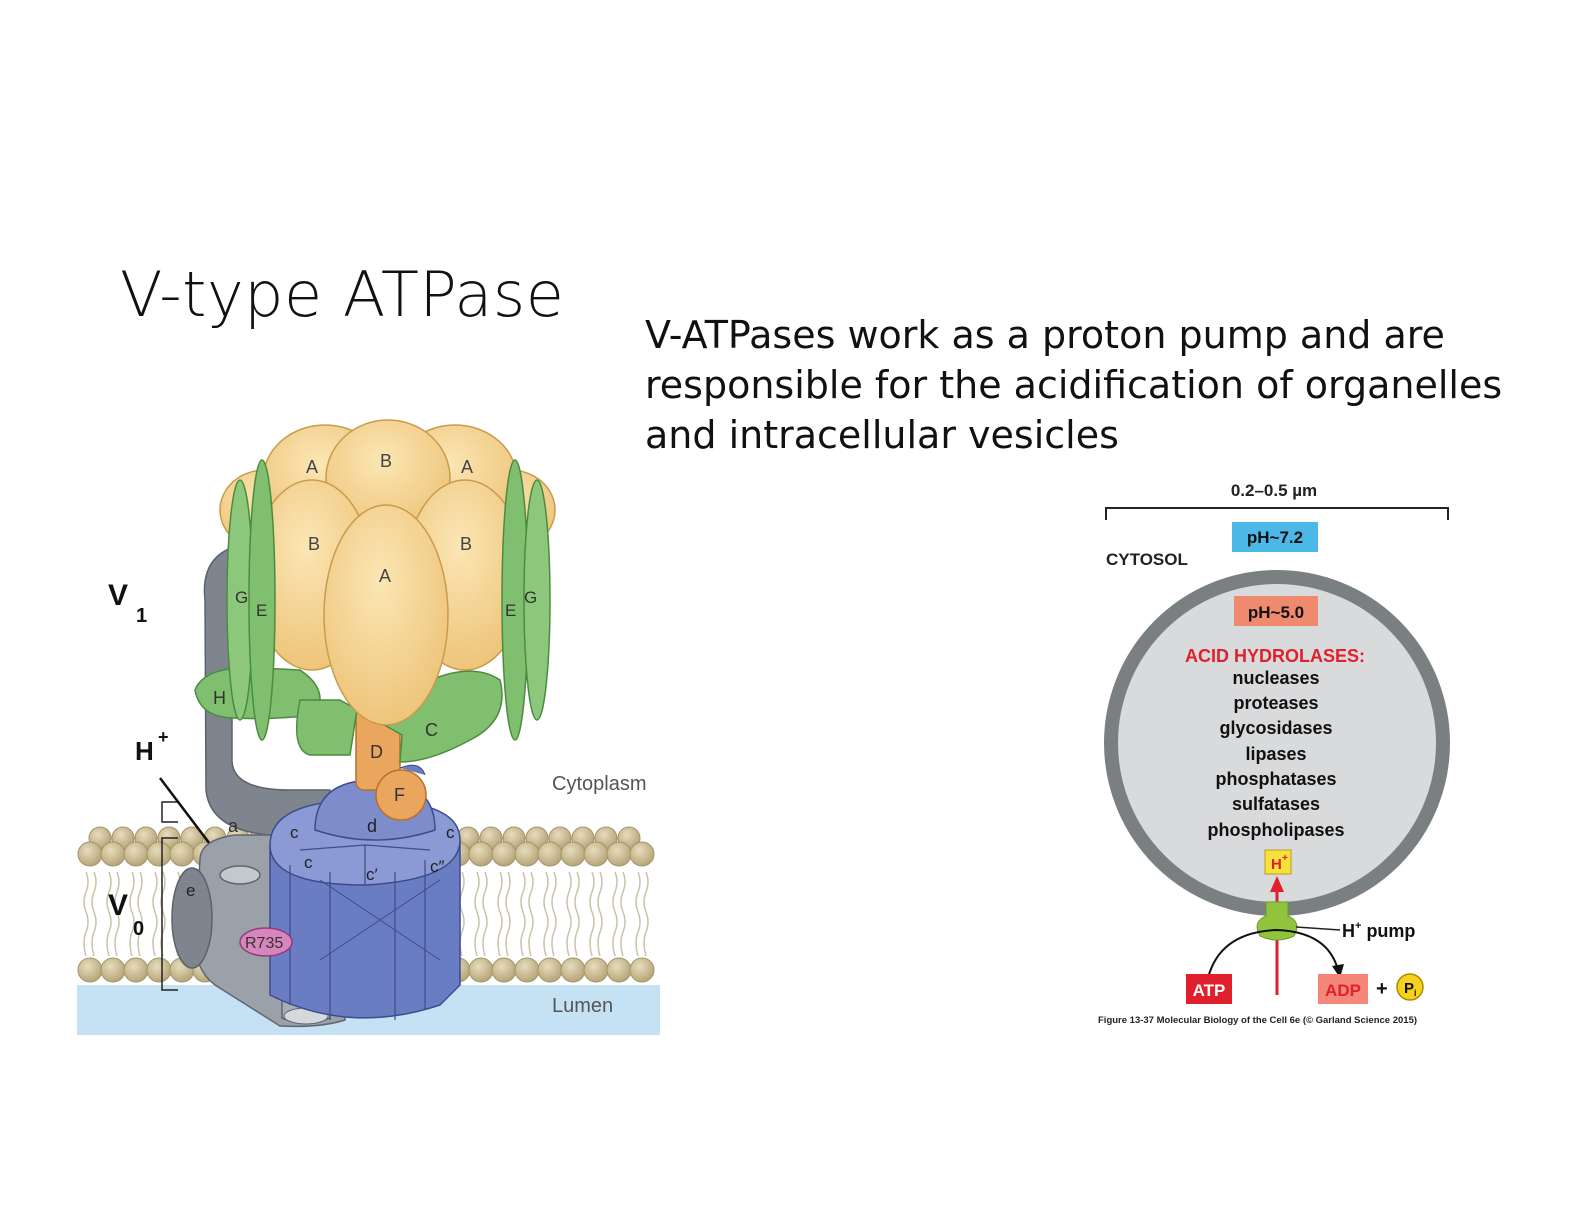 This screenshot has height=1224, width=1584. What do you see at coordinates (372, 826) in the screenshot?
I see `svg-text: d` at bounding box center [372, 826].